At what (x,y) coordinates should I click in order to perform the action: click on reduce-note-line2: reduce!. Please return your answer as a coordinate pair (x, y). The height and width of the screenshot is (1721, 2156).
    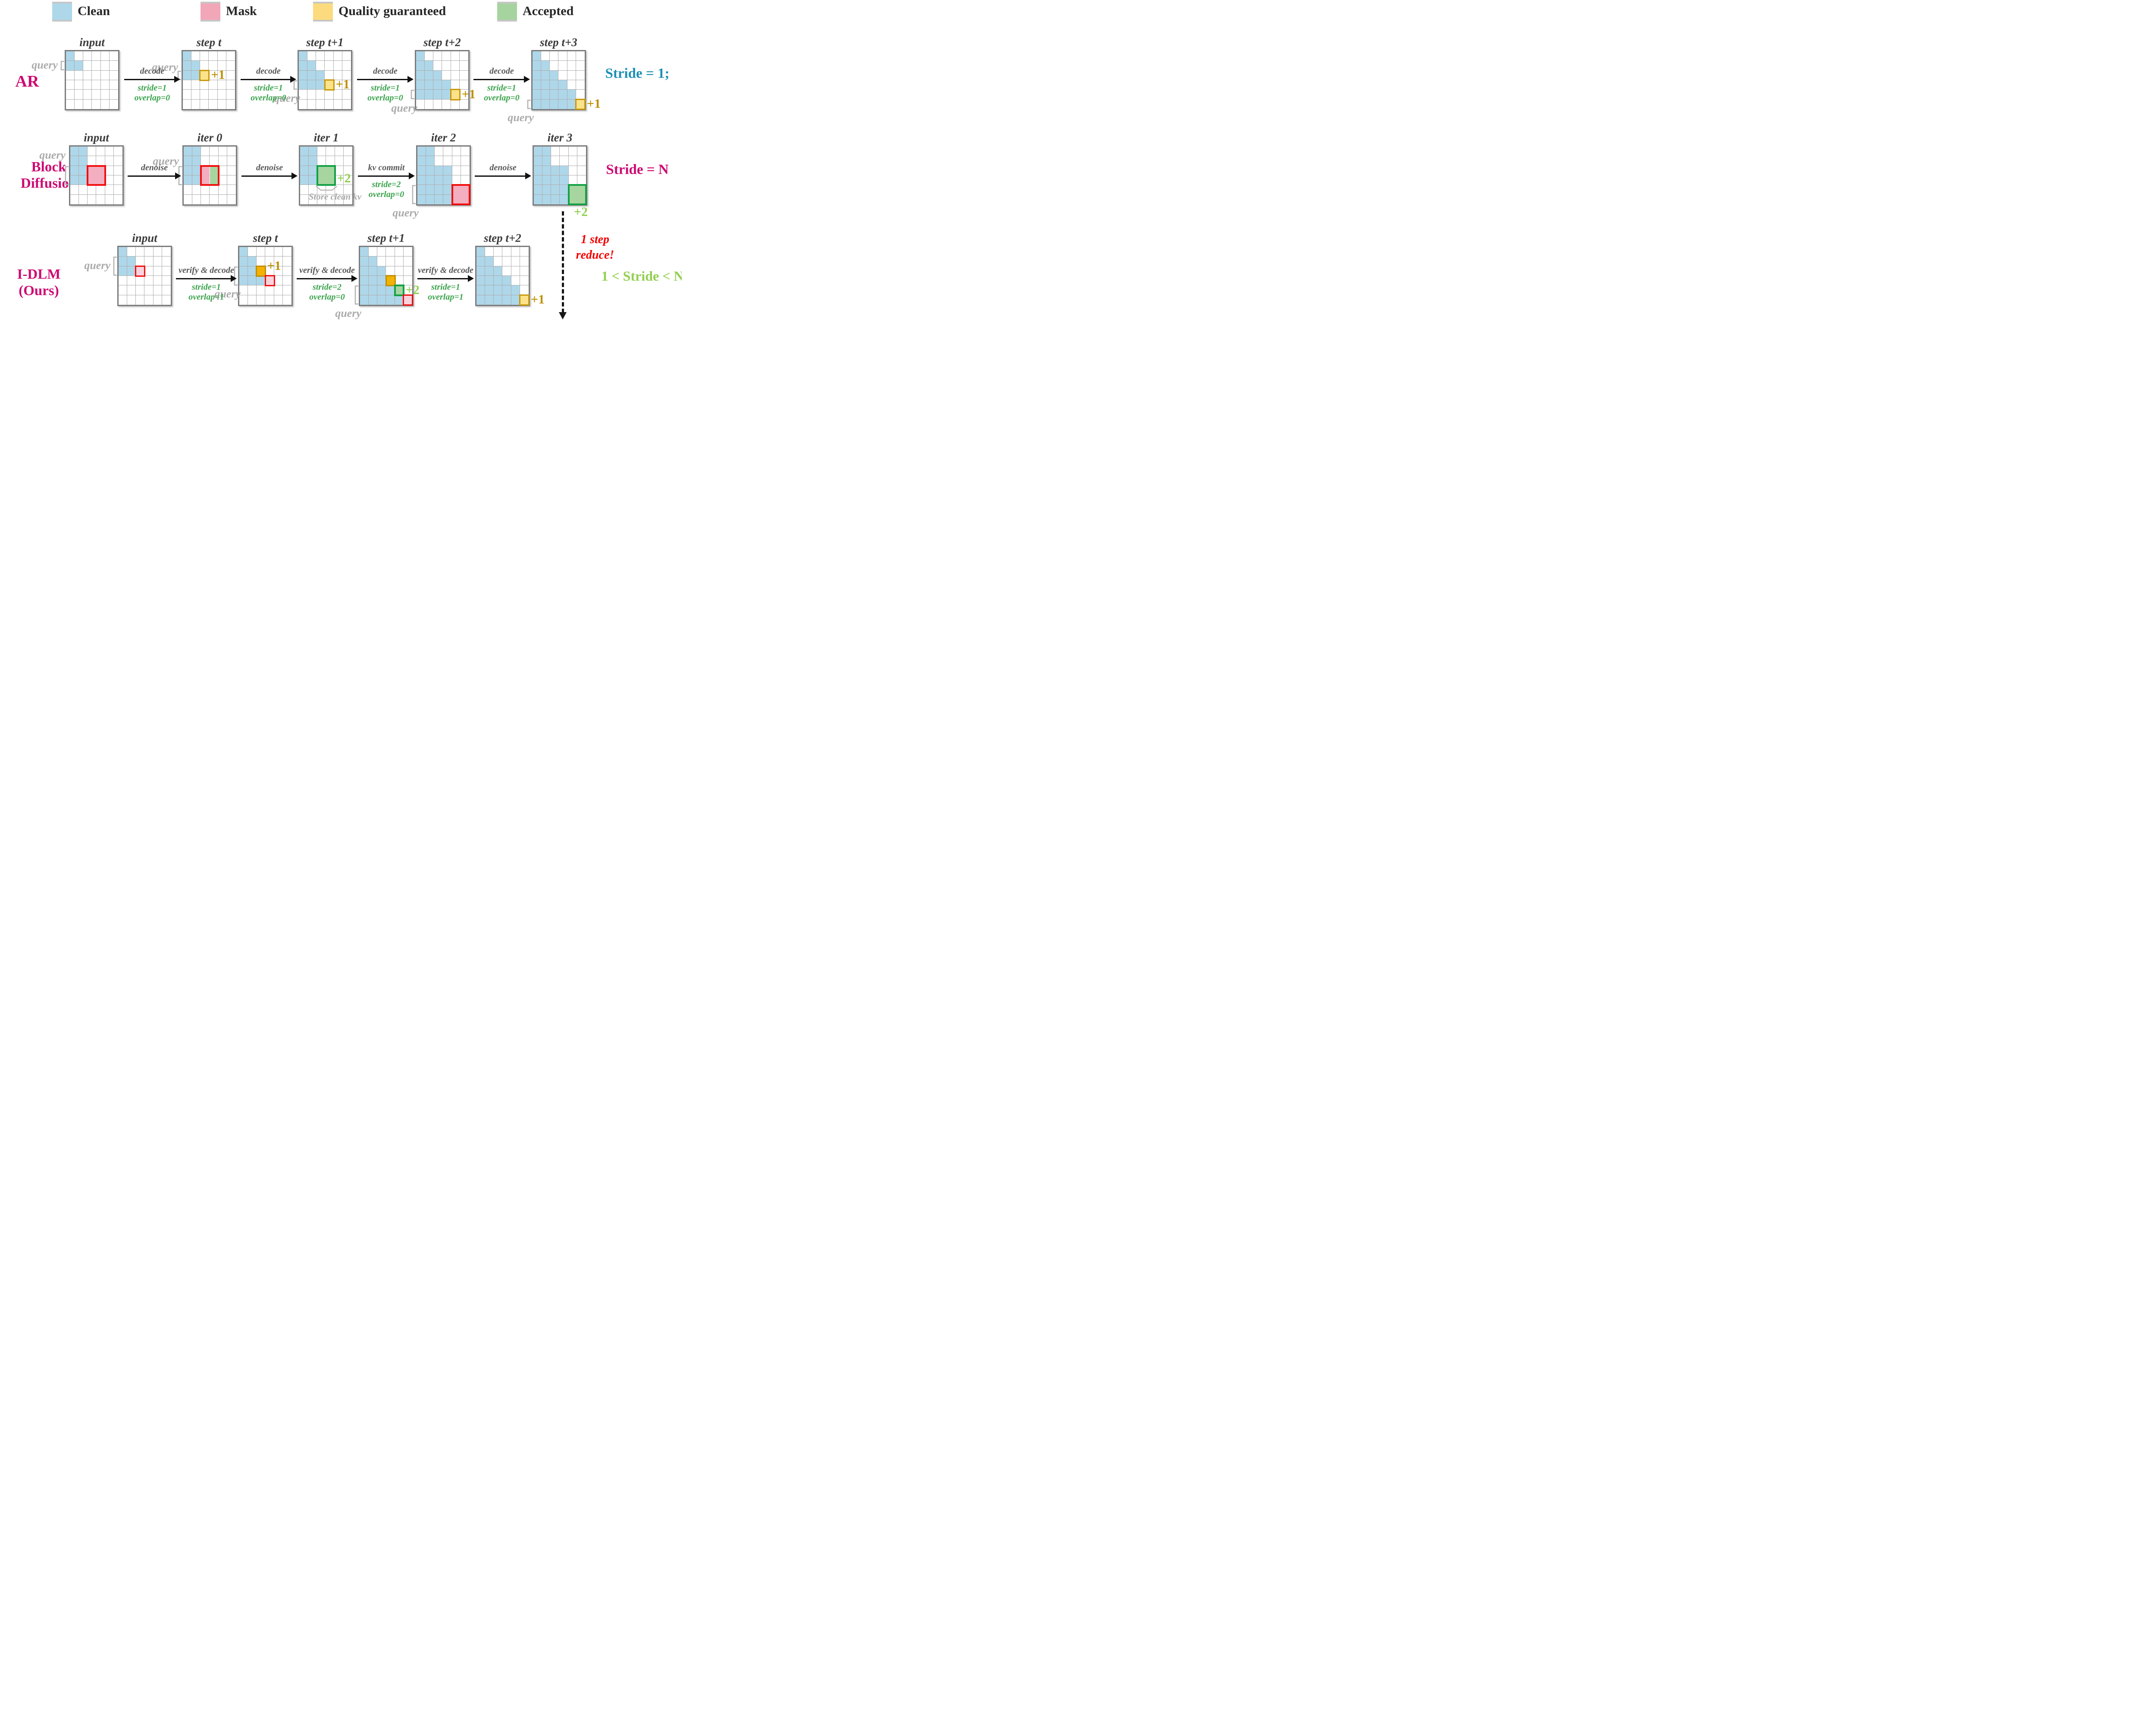
    Looking at the image, I should click on (595, 255).